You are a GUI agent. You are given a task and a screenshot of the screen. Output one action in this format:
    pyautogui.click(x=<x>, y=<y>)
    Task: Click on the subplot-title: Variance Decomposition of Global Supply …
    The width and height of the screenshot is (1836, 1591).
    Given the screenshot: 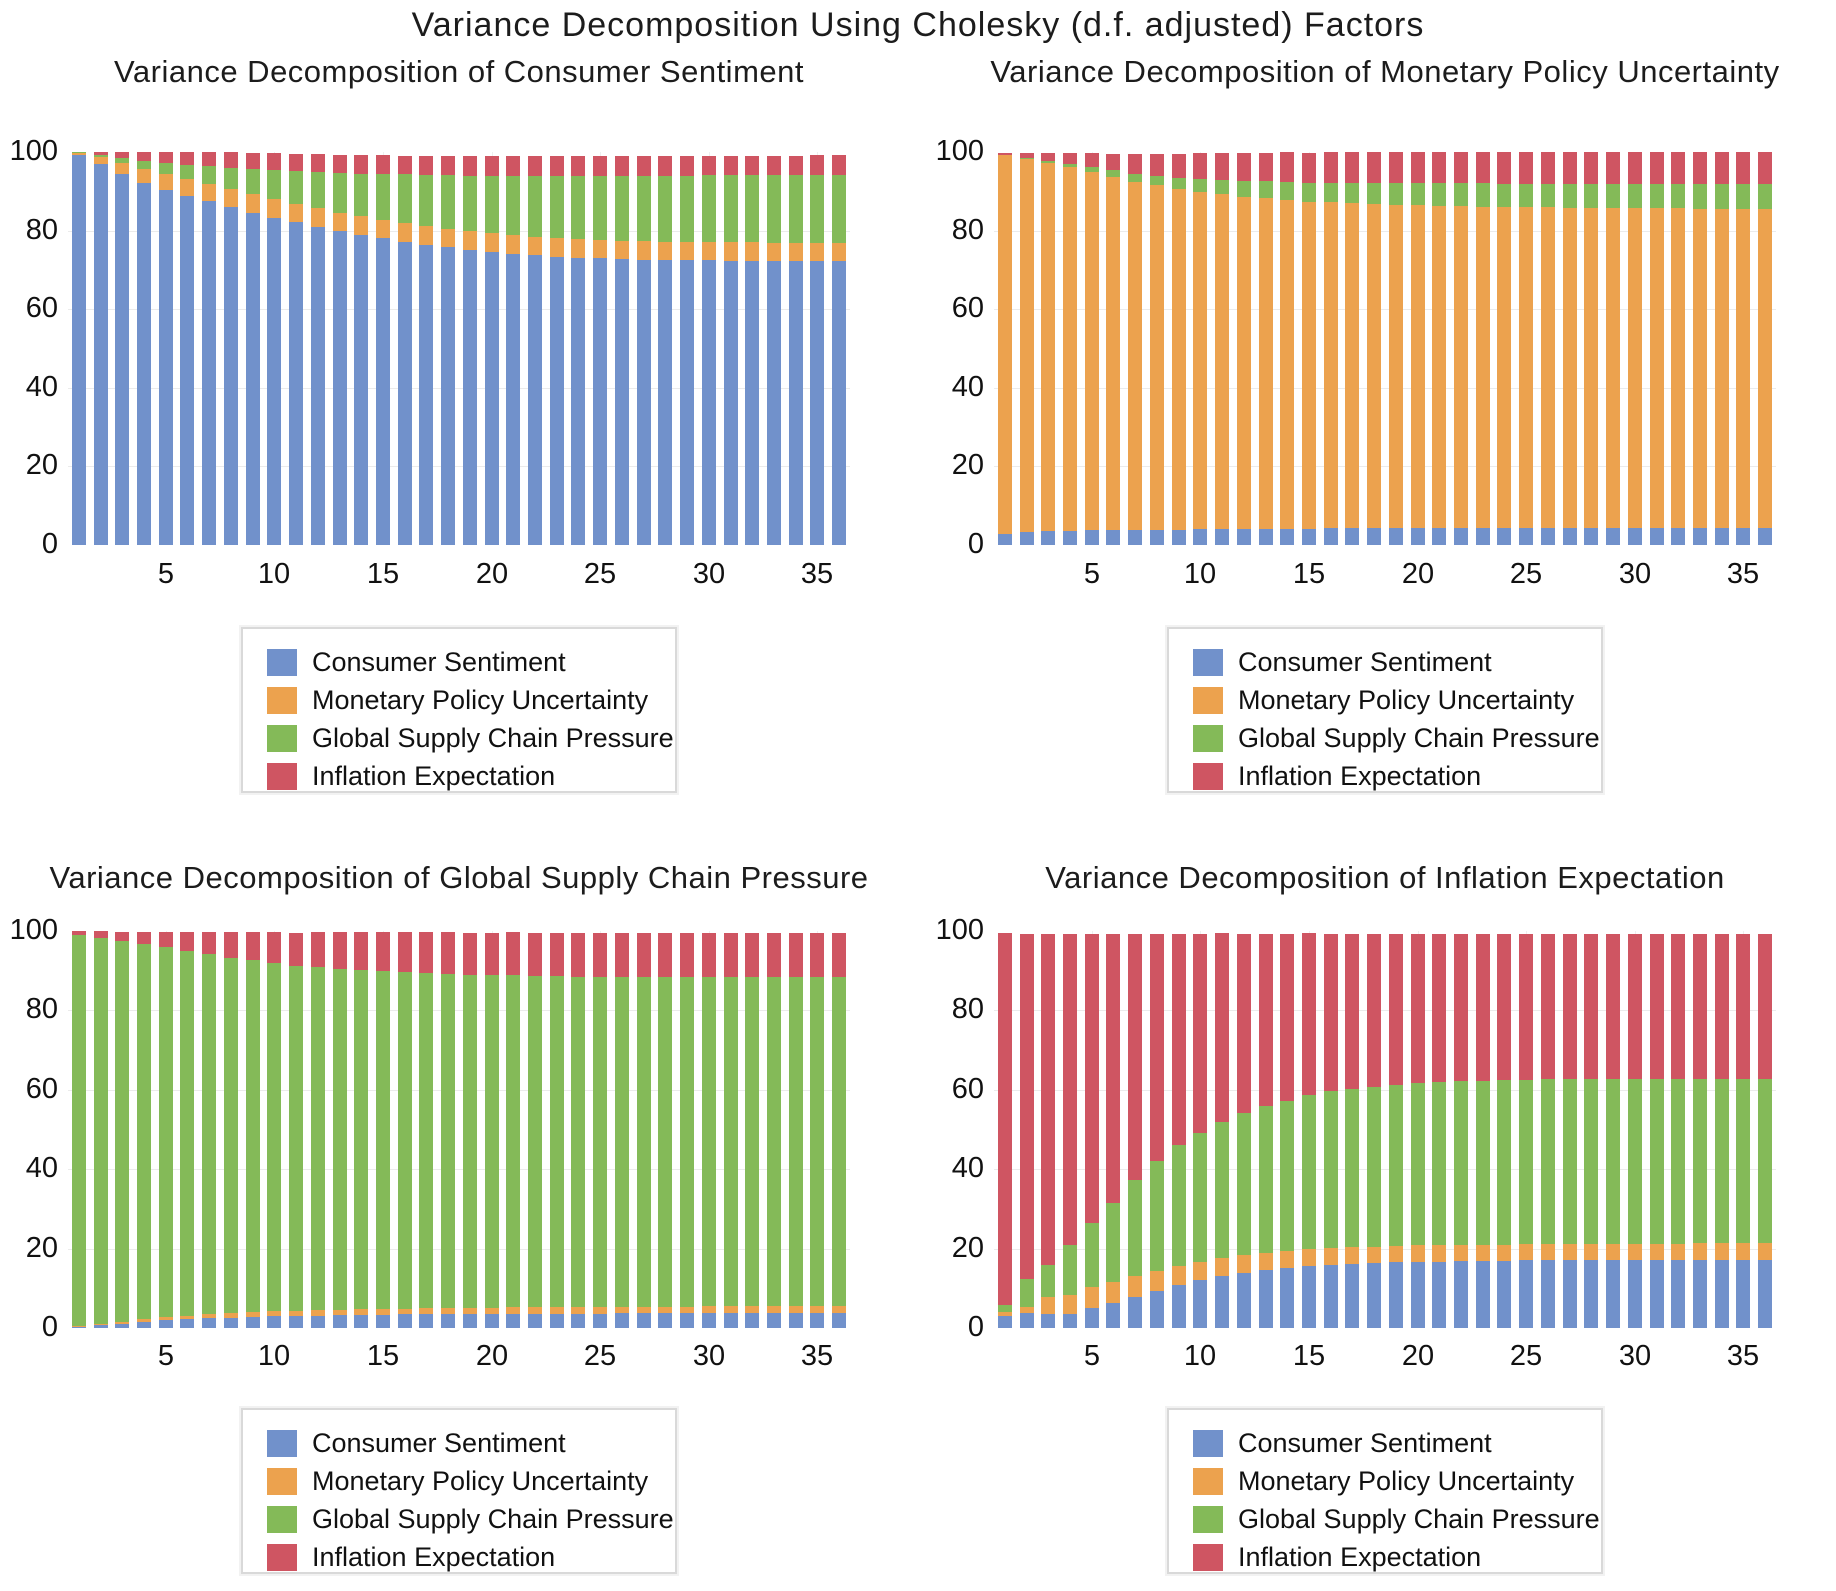 What is the action you would take?
    pyautogui.click(x=459, y=877)
    